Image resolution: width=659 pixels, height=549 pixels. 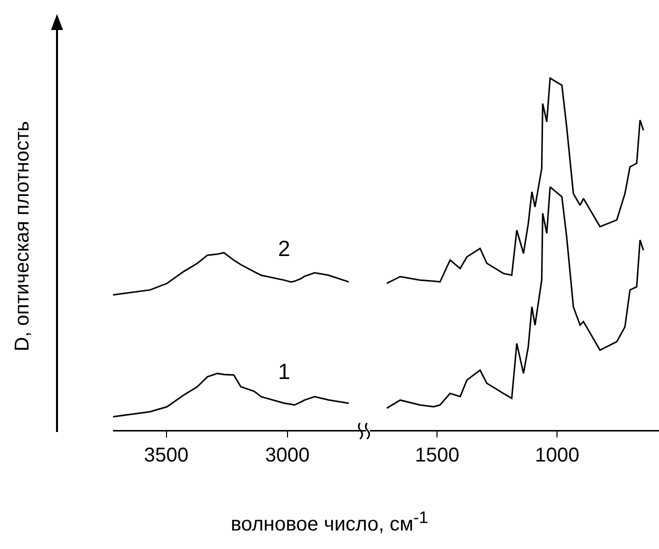 I want to click on x-tick-label: 1500, so click(x=437, y=455).